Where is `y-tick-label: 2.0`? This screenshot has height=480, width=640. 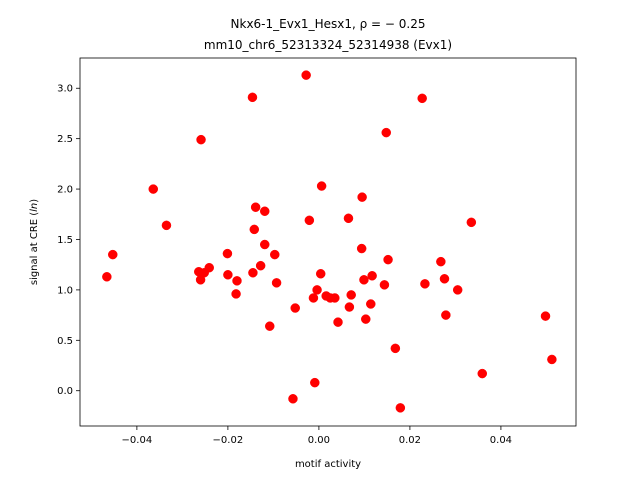
y-tick-label: 2.0 is located at coordinates (65, 190).